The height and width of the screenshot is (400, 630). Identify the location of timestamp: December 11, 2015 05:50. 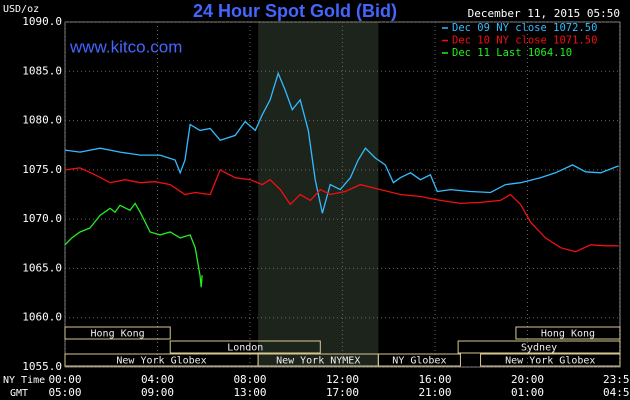
(544, 13).